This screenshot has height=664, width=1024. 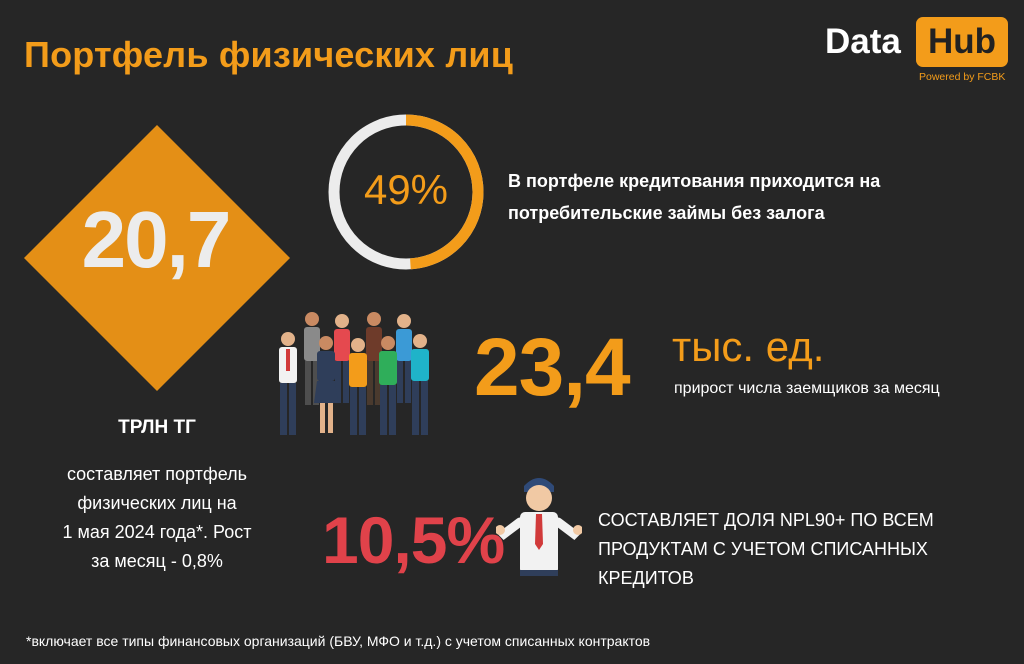 What do you see at coordinates (157, 561) in the screenshot?
I see `portfolio-description-line: за месяц - 0,8%` at bounding box center [157, 561].